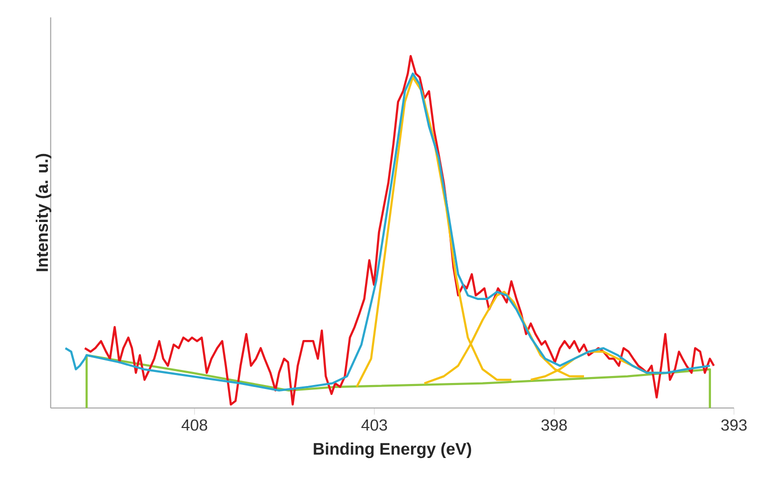  What do you see at coordinates (734, 425) in the screenshot?
I see `x-tick-label: 393` at bounding box center [734, 425].